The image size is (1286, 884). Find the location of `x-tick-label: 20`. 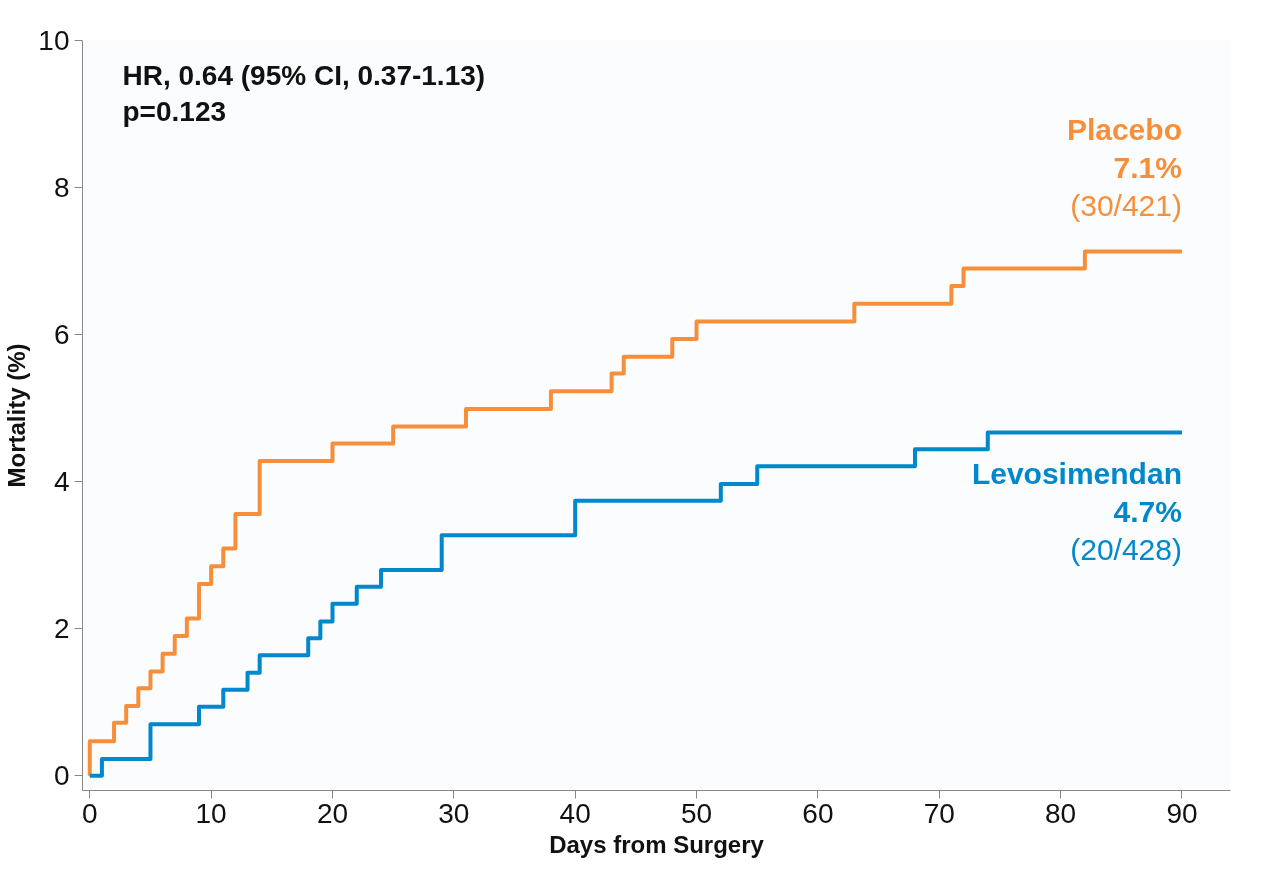

x-tick-label: 20 is located at coordinates (332, 813).